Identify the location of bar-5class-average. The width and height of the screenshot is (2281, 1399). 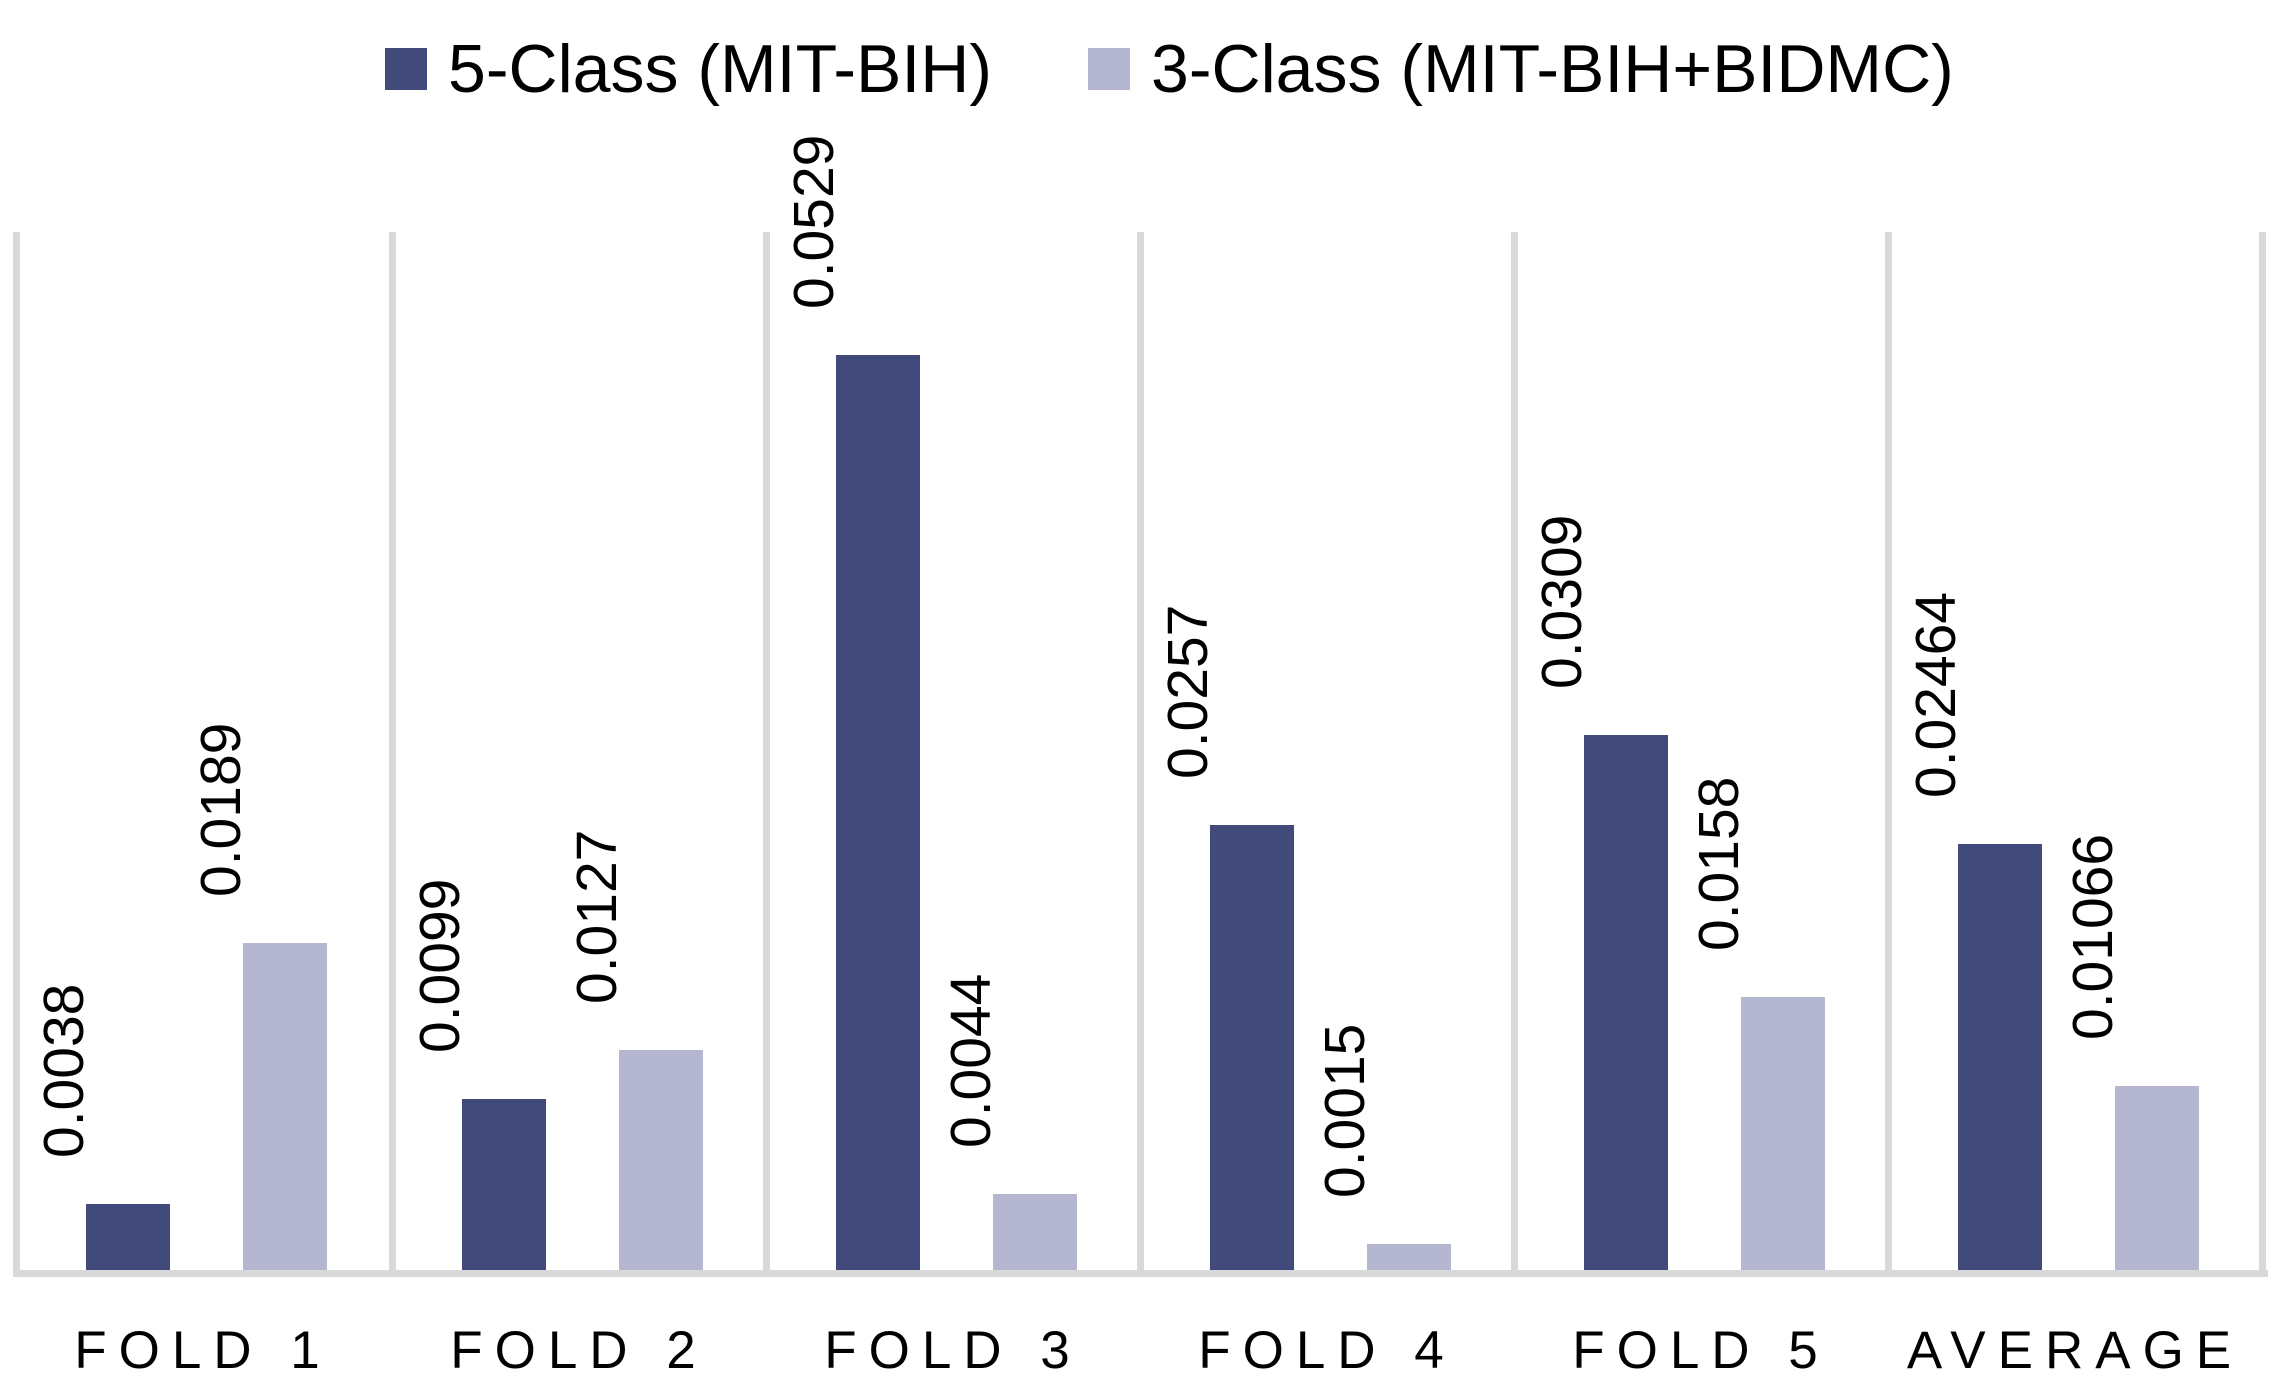
(2000, 1057).